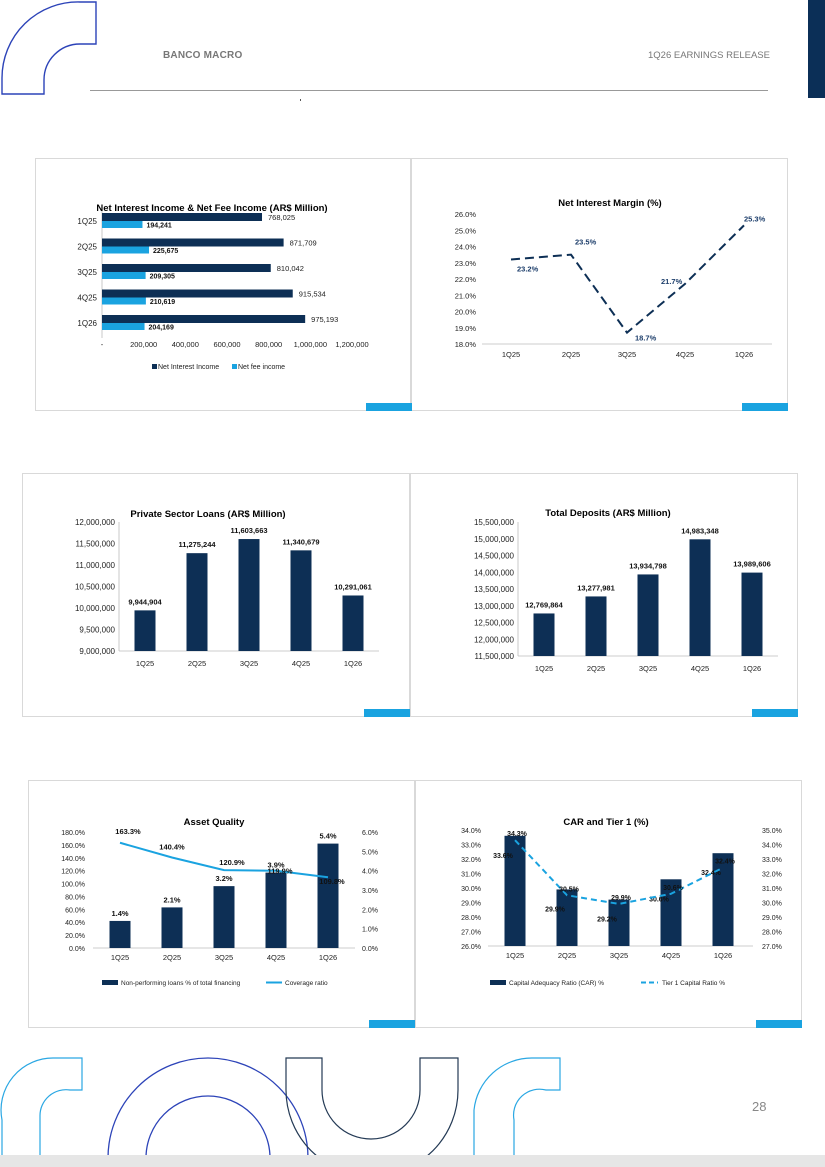 The width and height of the screenshot is (825, 1167). Describe the element at coordinates (609, 203) in the screenshot. I see `chart-title: Net Interest Margin (%)` at that location.